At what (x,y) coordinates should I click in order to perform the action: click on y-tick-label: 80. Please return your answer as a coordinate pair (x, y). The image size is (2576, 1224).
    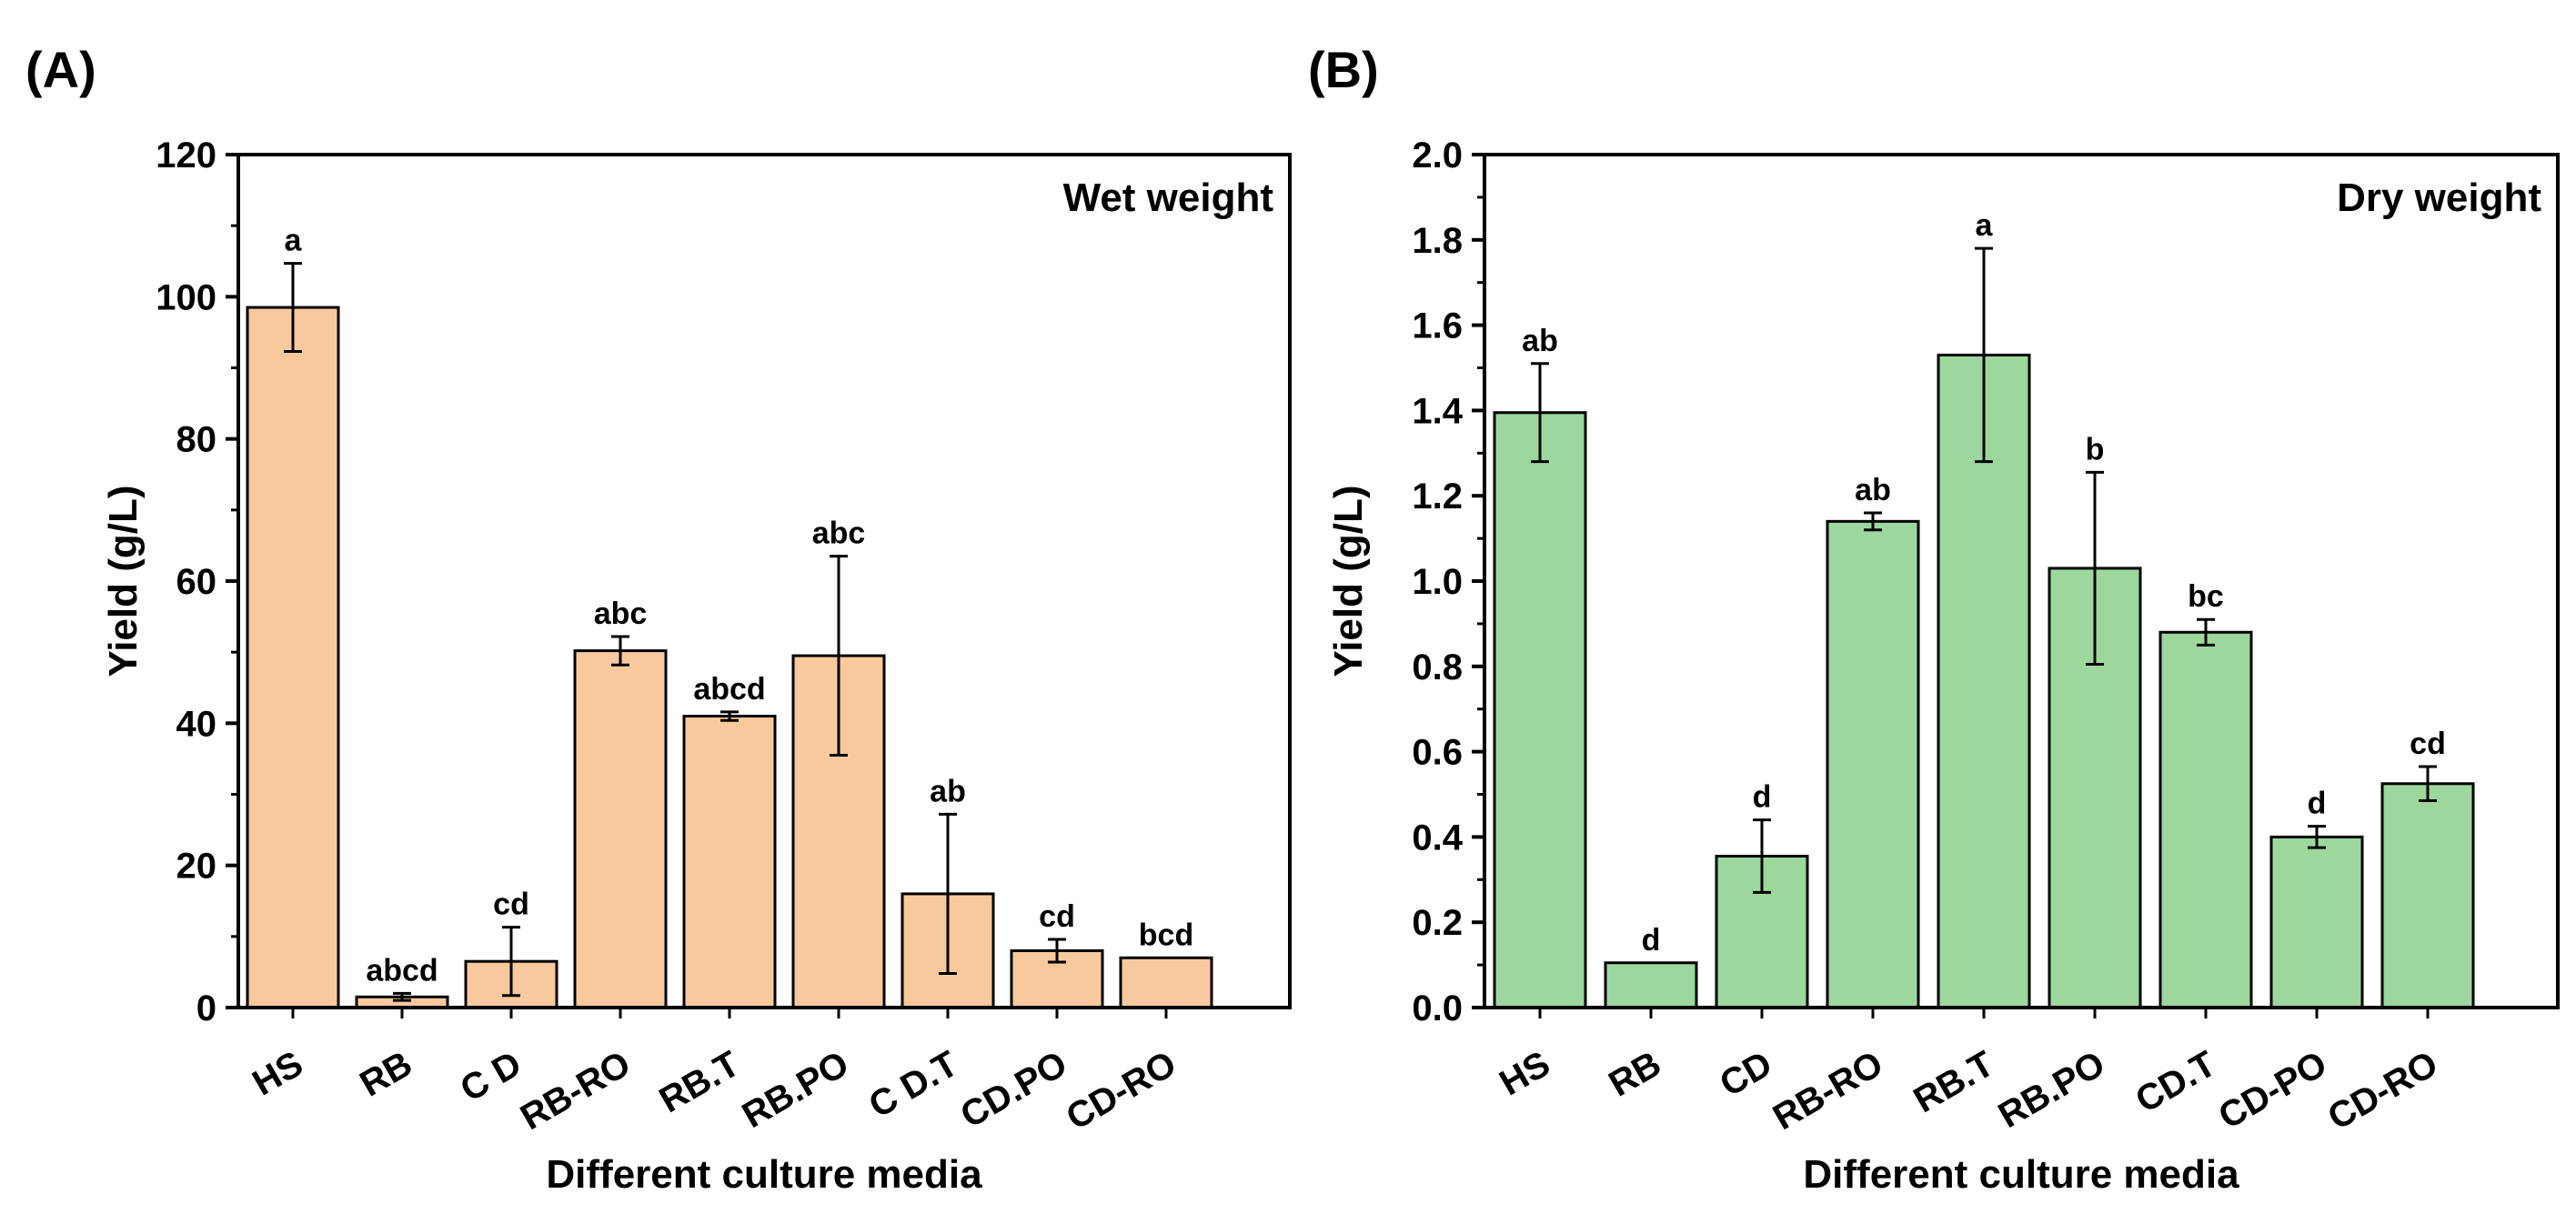
    Looking at the image, I should click on (196, 440).